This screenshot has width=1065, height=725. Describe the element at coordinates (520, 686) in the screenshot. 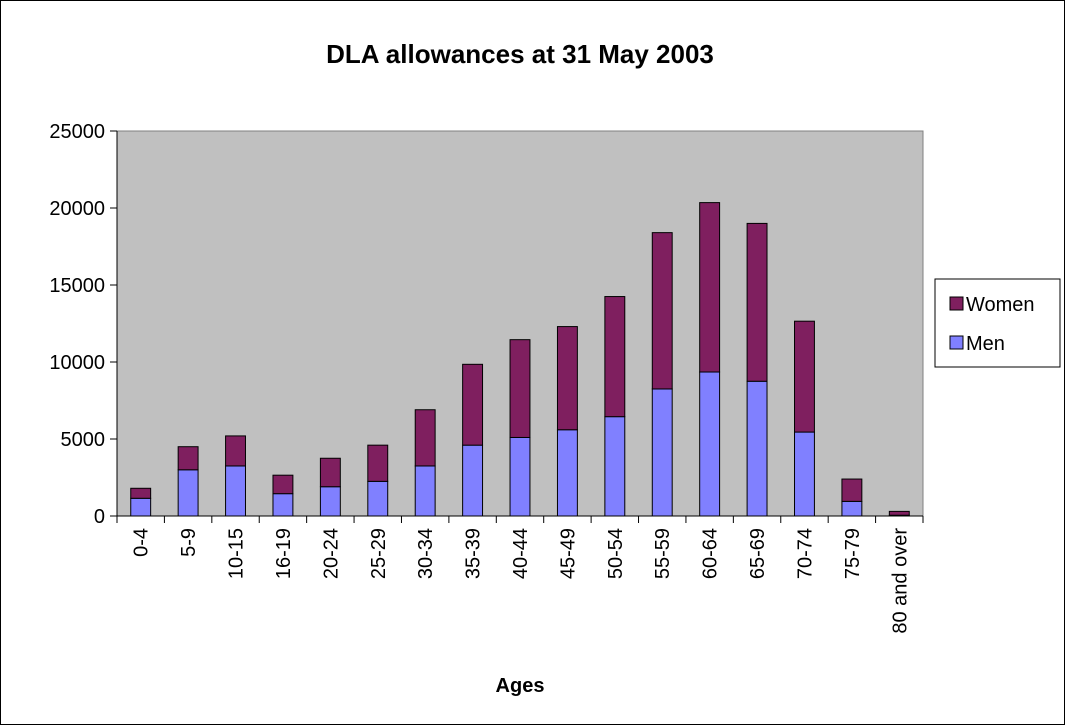

I see `x-axis-title: Ages` at that location.